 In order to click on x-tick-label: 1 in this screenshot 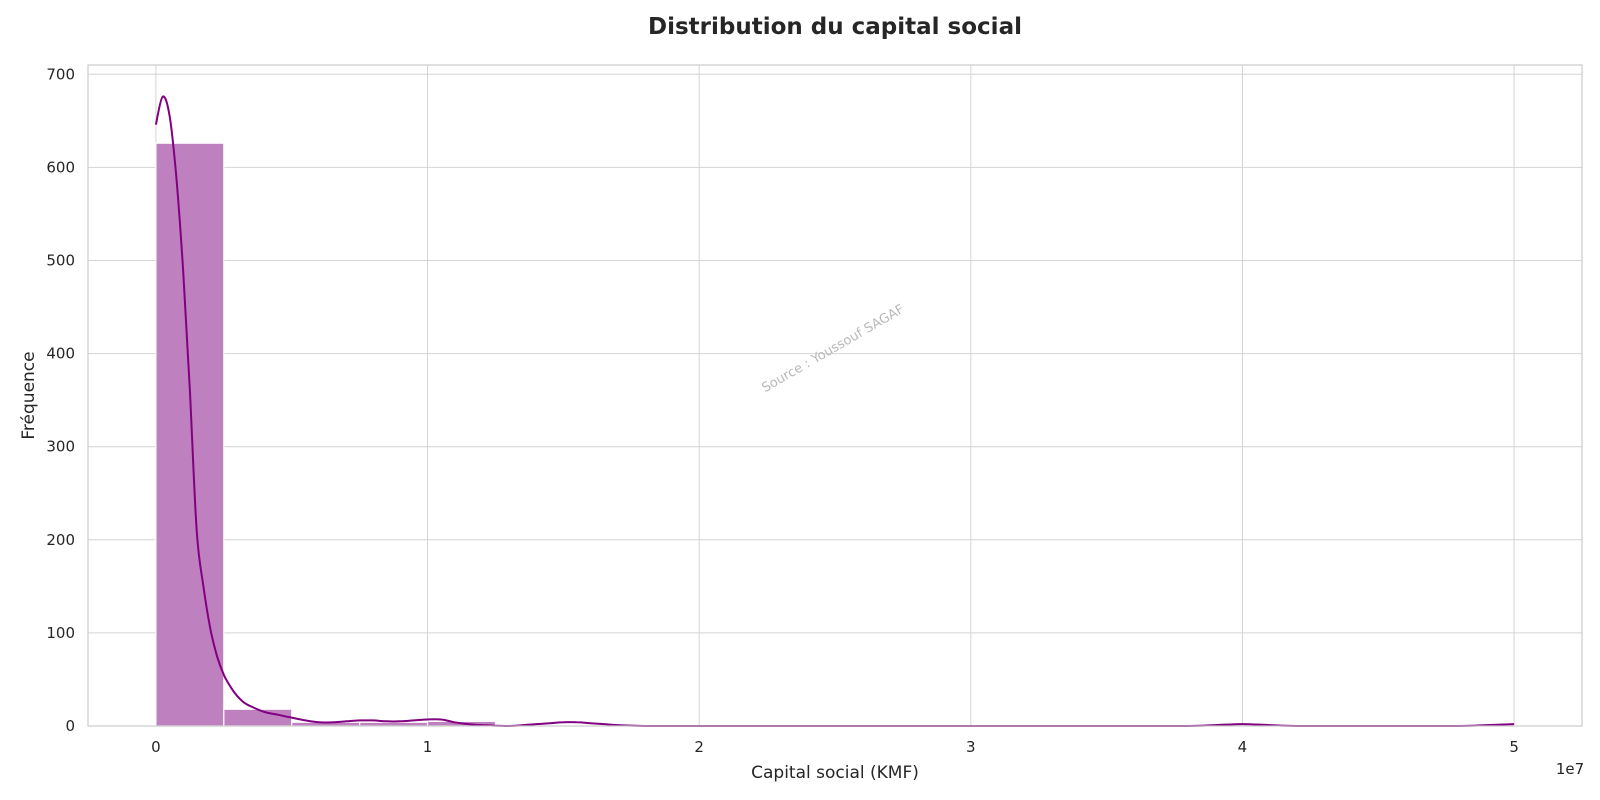, I will do `click(428, 747)`.